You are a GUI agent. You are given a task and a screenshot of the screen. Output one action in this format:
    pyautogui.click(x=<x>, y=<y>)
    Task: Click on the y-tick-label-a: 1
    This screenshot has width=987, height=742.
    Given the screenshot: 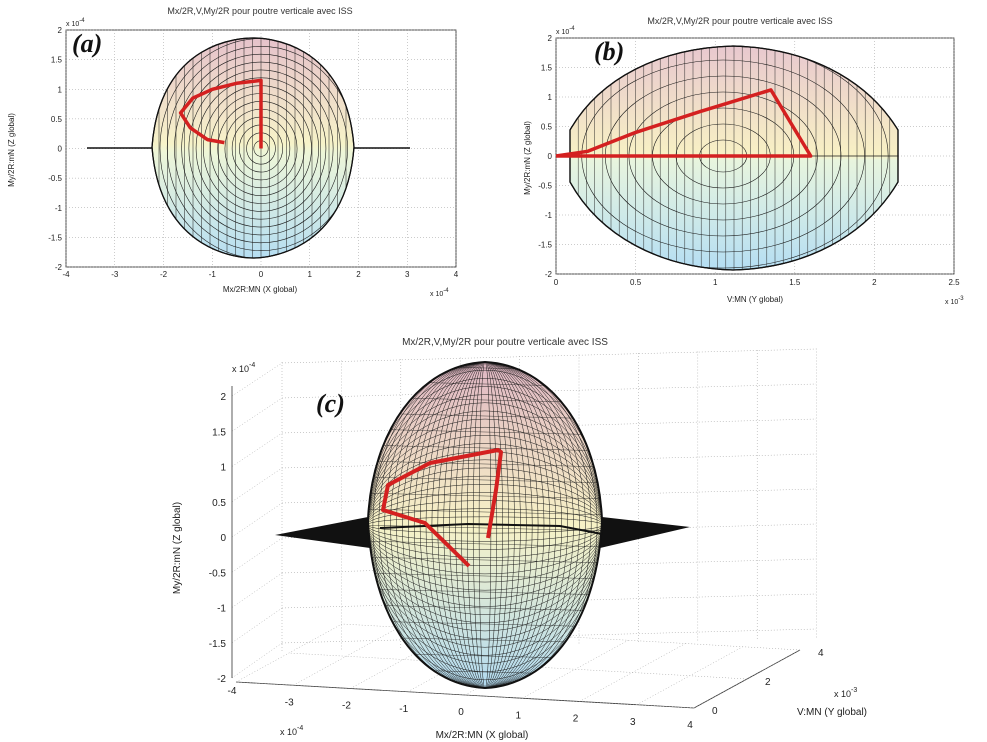 What is the action you would take?
    pyautogui.click(x=60, y=89)
    